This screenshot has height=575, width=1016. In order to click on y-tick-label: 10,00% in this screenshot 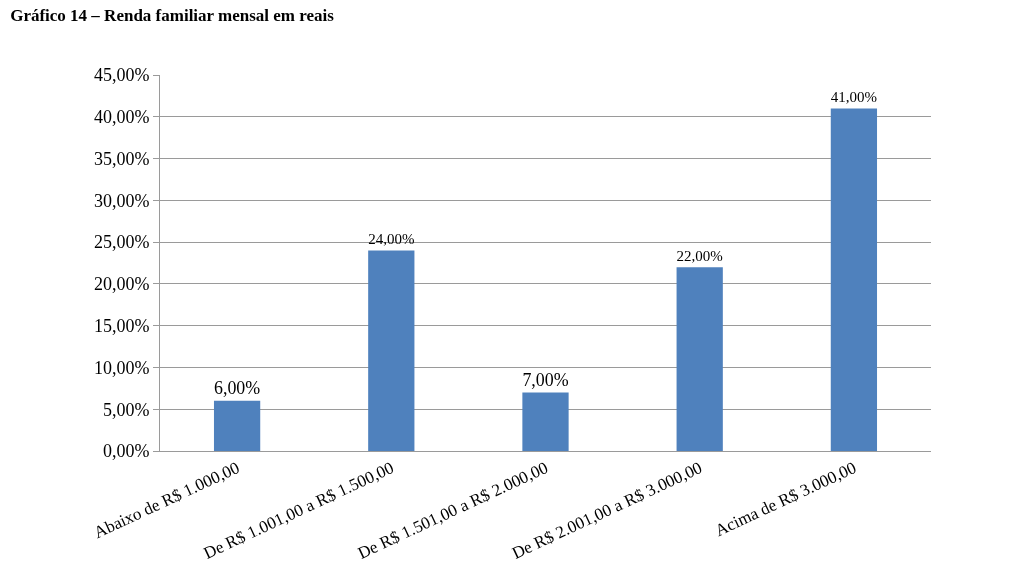, I will do `click(121, 367)`.